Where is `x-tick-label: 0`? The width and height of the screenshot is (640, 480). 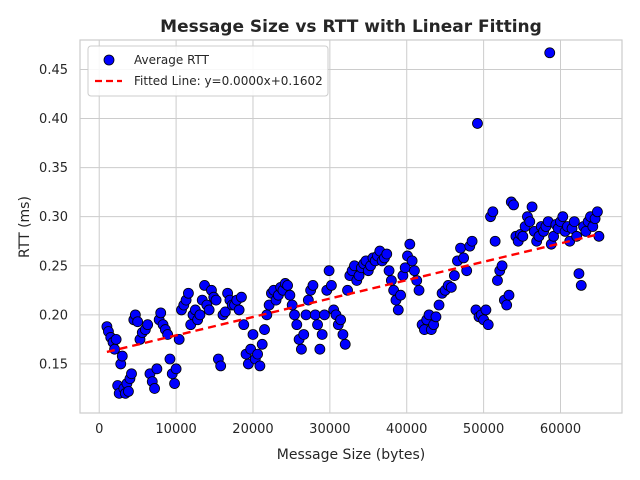 x-tick-label: 0 is located at coordinates (99, 429).